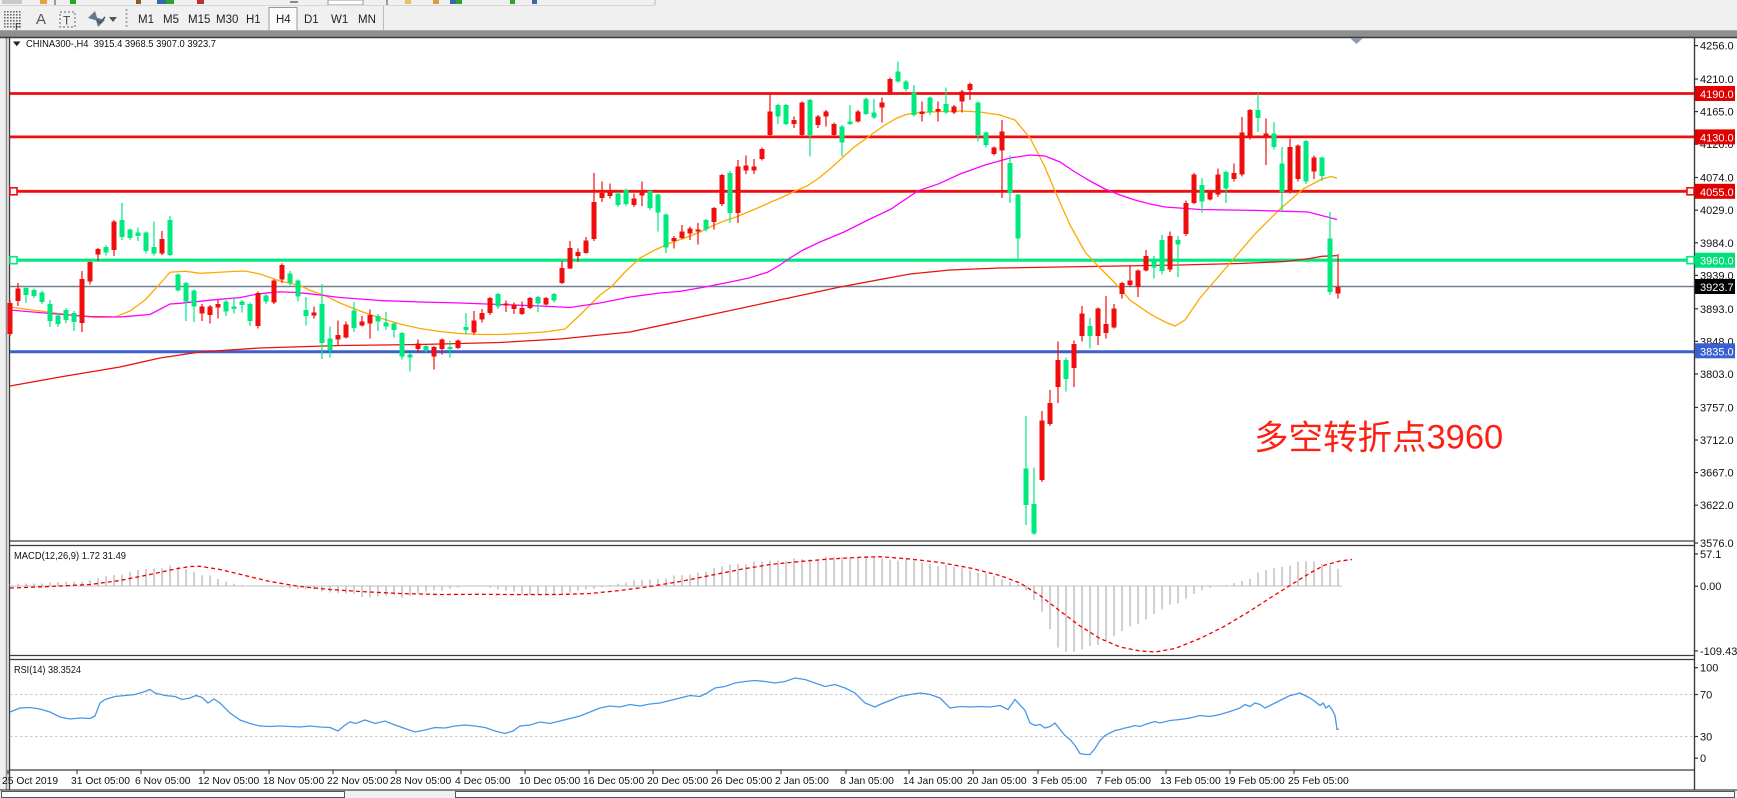 Image resolution: width=1737 pixels, height=798 pixels. What do you see at coordinates (1123, 781) in the screenshot?
I see `svg-text: 7 Feb 05:00` at bounding box center [1123, 781].